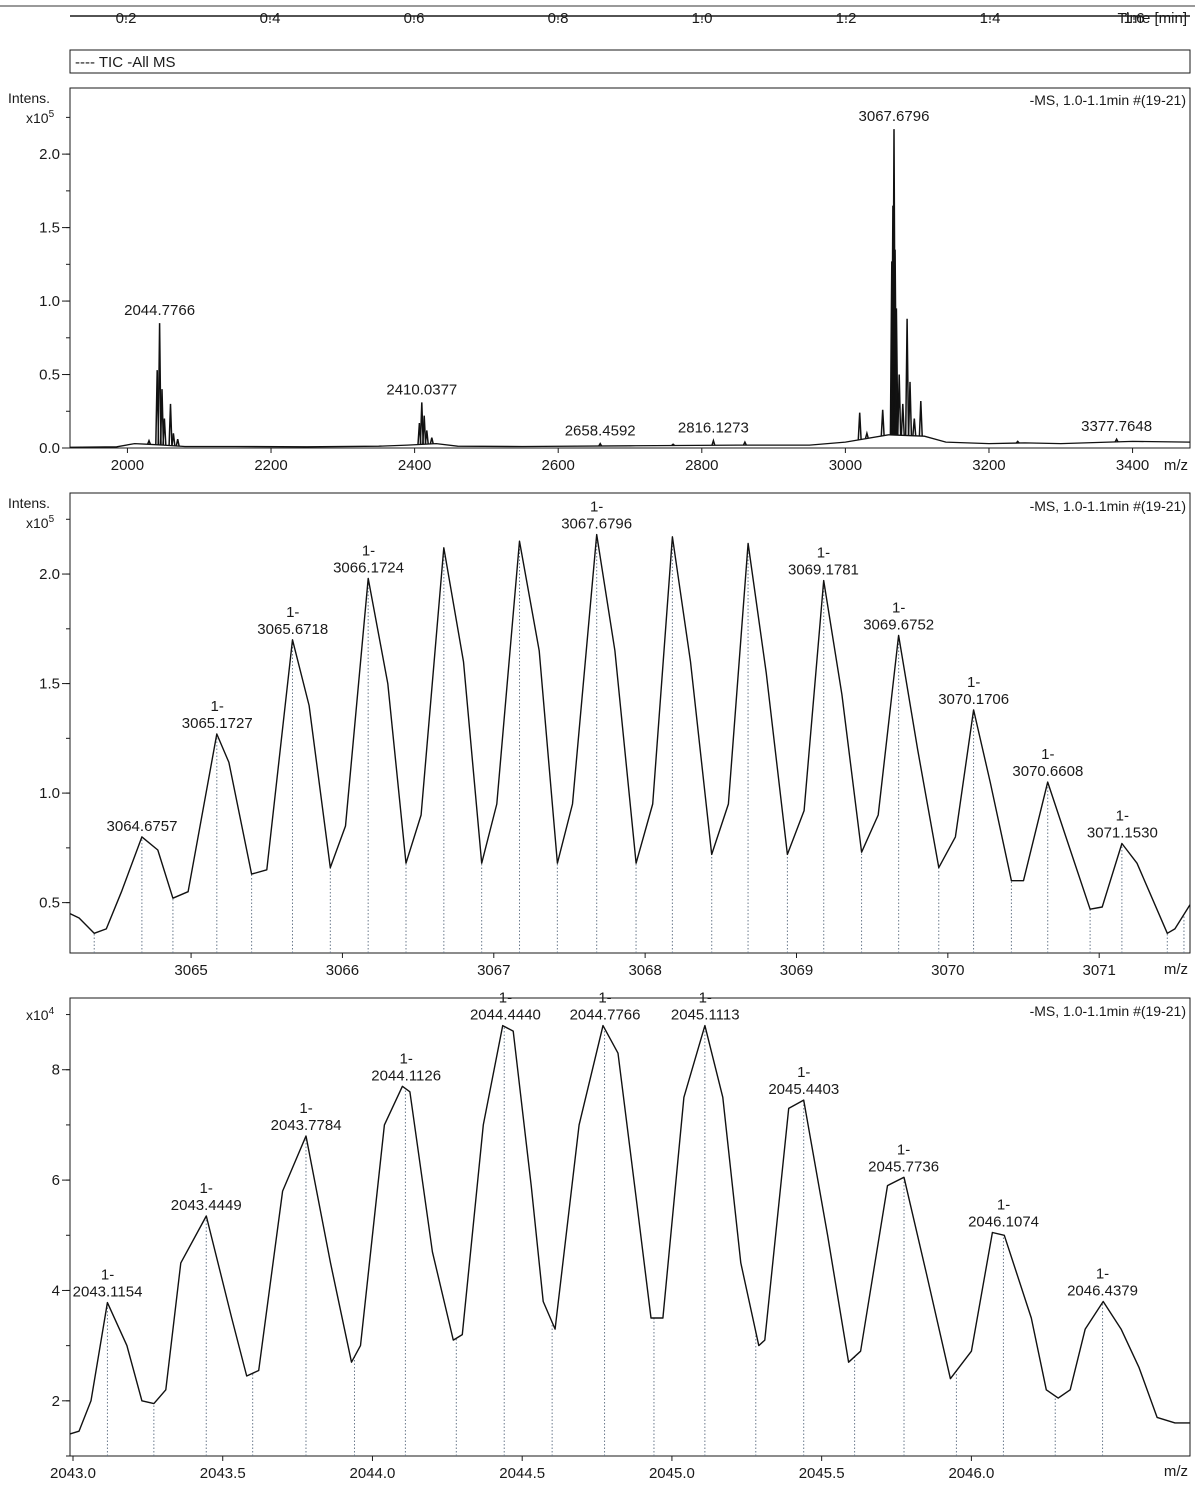  I want to click on legend-label: ---- TIC -All MS, so click(125, 62).